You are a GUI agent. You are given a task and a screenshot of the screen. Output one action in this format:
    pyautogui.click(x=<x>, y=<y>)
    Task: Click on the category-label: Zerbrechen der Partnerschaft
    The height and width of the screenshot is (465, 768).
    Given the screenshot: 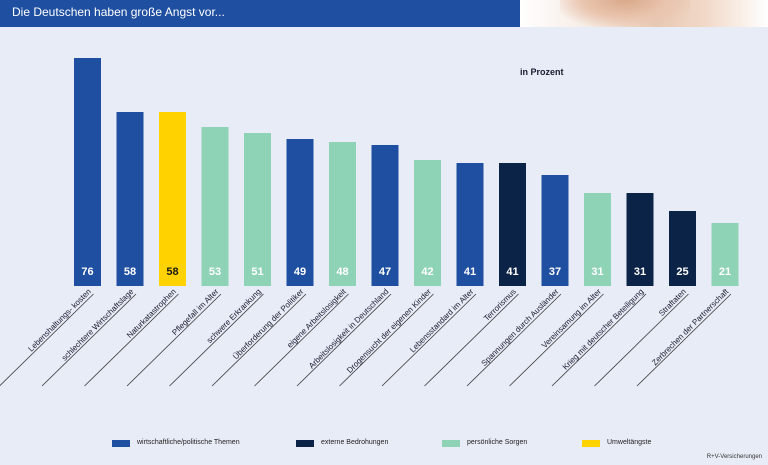 What is the action you would take?
    pyautogui.click(x=690, y=327)
    